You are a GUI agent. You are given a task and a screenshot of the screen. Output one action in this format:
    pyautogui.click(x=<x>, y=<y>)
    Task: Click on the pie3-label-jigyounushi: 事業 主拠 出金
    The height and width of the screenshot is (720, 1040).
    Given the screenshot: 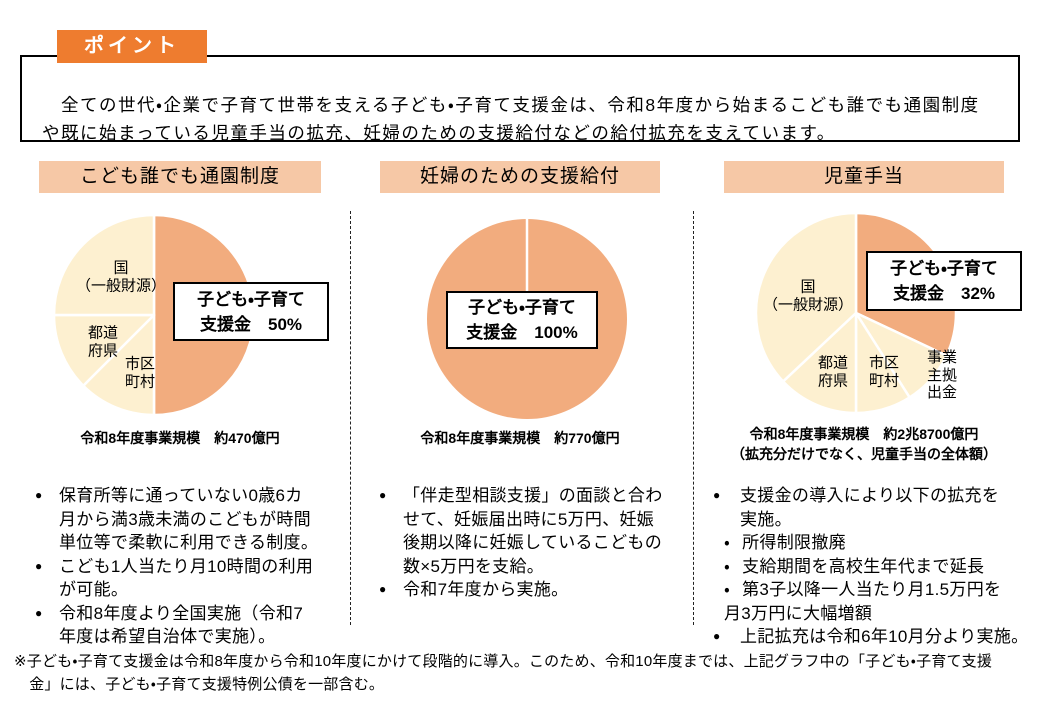 What is the action you would take?
    pyautogui.click(x=942, y=374)
    